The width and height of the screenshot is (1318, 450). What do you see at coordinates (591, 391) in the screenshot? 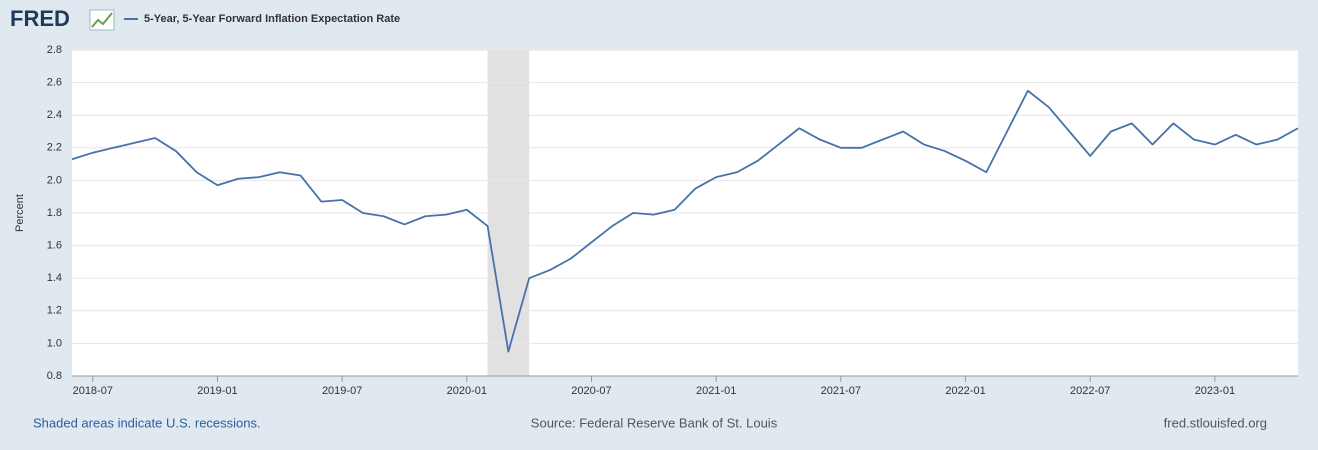
I see `x-tick-label: 2020-07` at bounding box center [591, 391].